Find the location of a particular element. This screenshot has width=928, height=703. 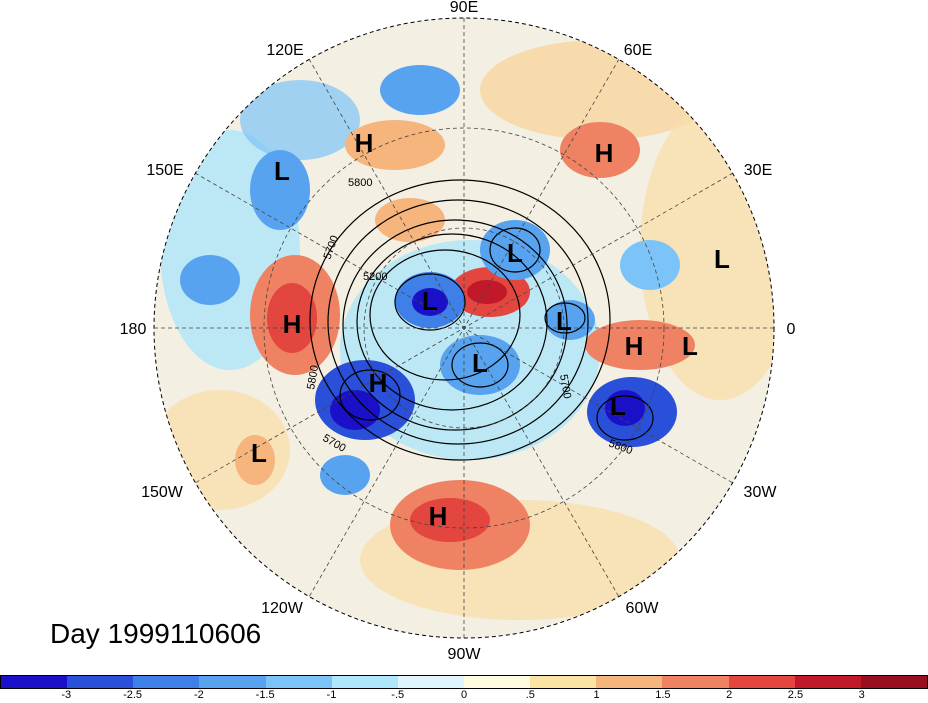

colorbar-tick-label: 1.5 is located at coordinates (663, 695).